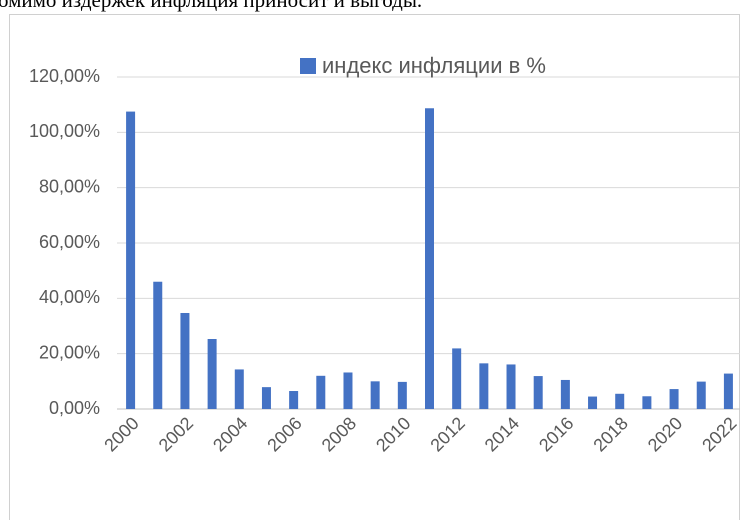 The image size is (756, 525). What do you see at coordinates (74, 408) in the screenshot?
I see `y-tick-label: 0,00%` at bounding box center [74, 408].